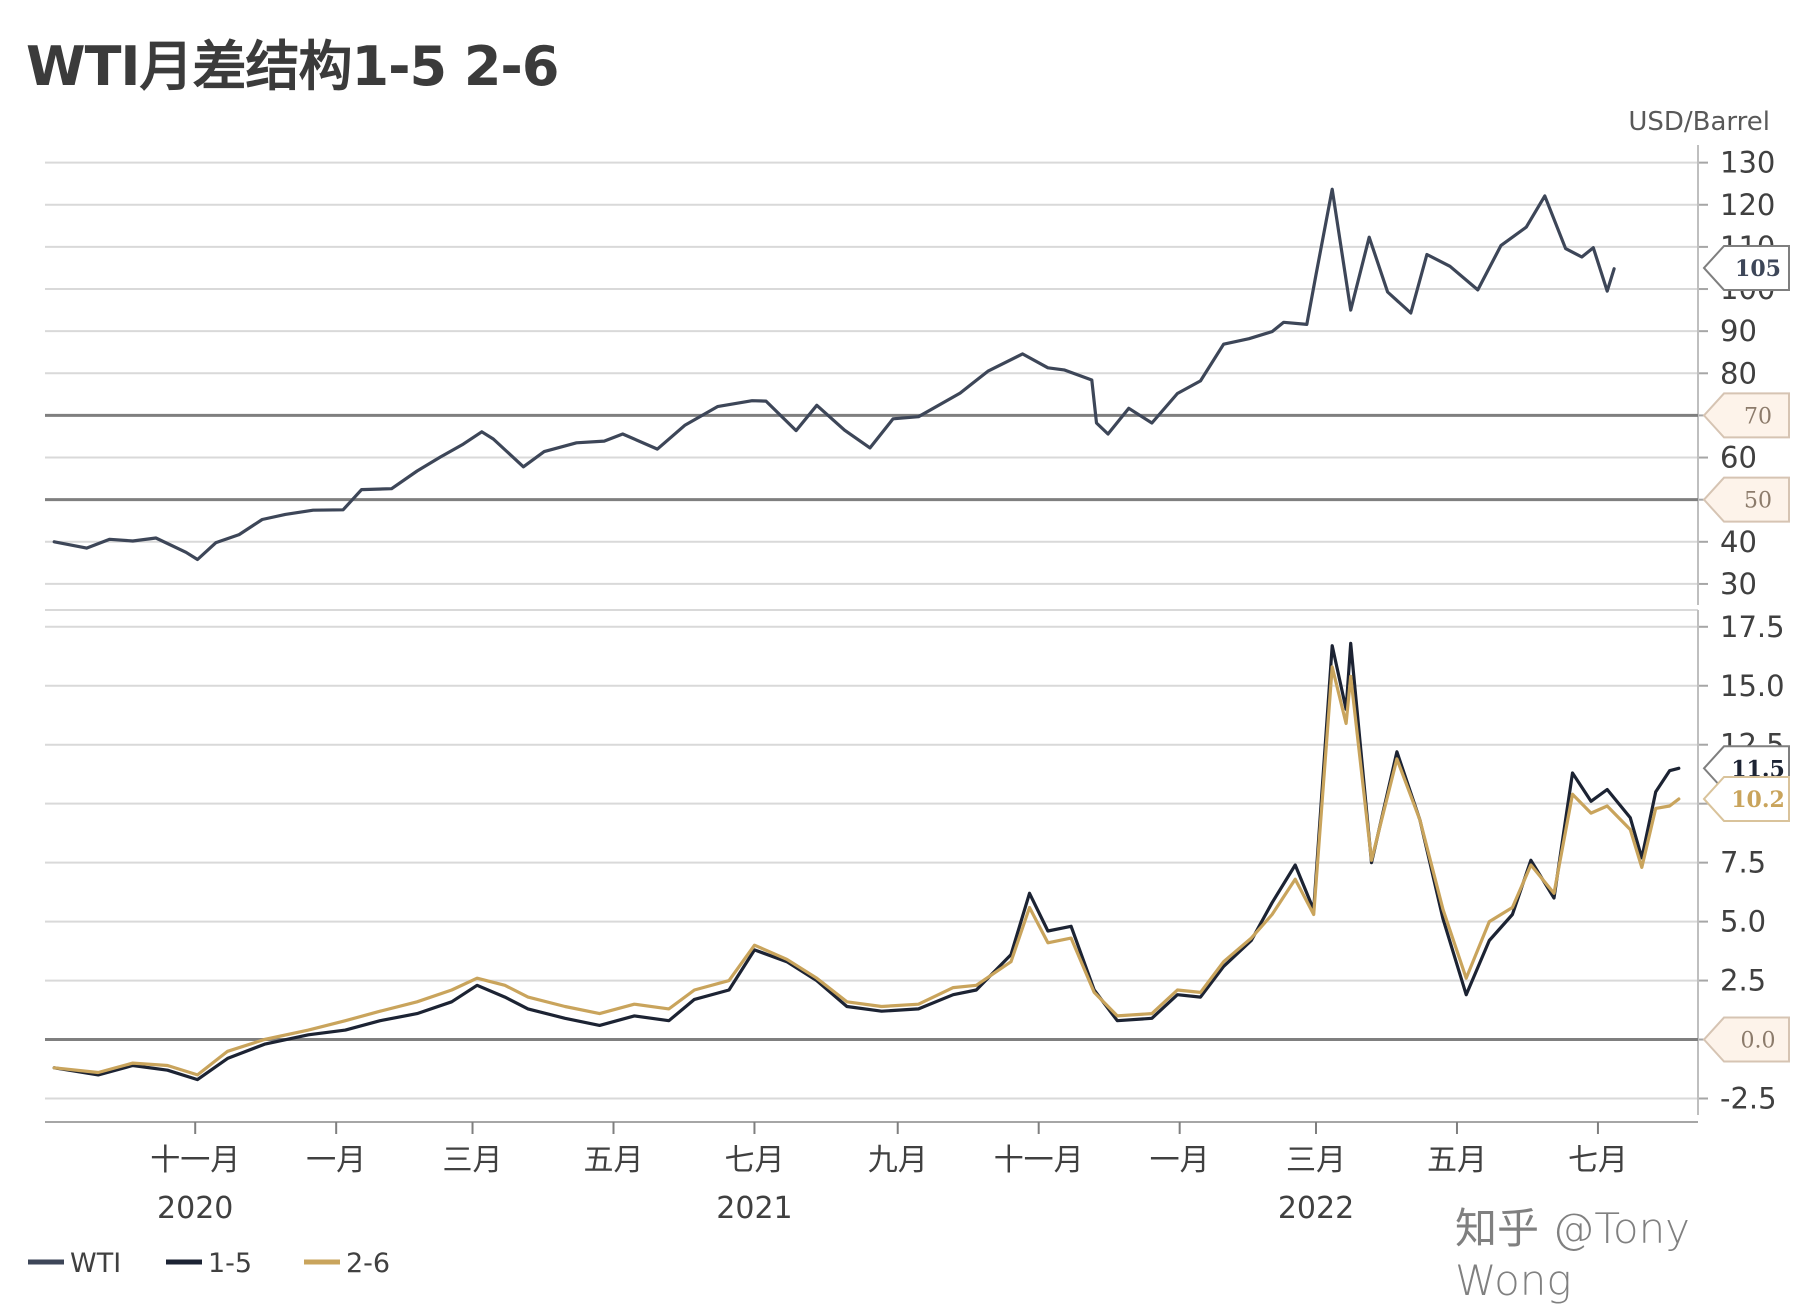  Describe the element at coordinates (195, 1208) in the screenshot. I see `x-year-label: 2020` at that location.